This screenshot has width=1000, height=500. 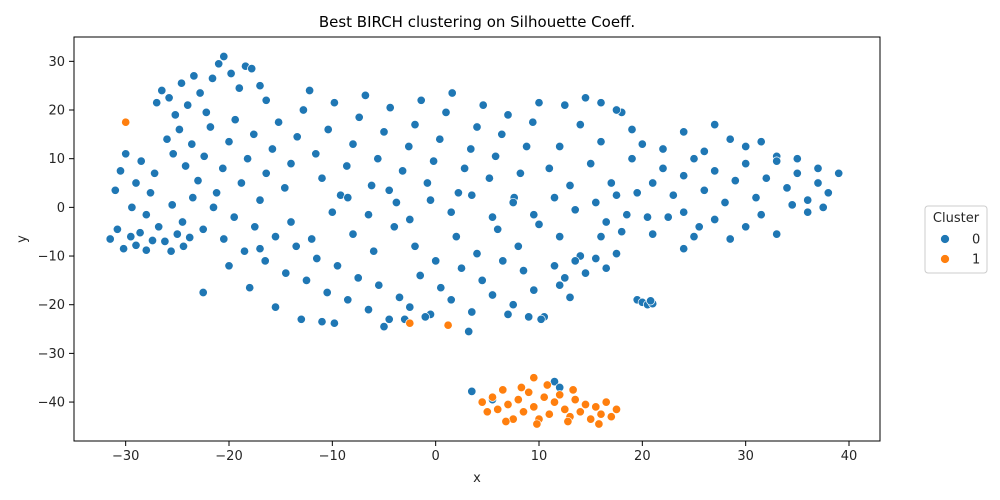 I want to click on x-tick-label: 20, so click(x=642, y=456).